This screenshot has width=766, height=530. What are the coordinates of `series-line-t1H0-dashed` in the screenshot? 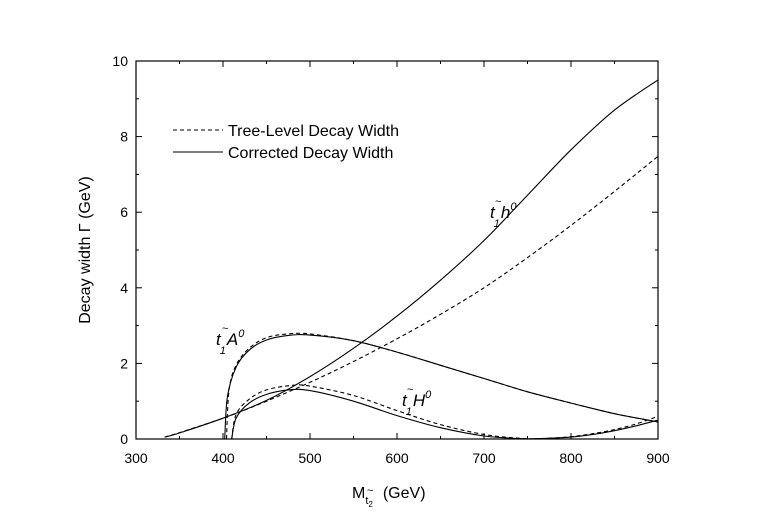 It's located at (384, 412).